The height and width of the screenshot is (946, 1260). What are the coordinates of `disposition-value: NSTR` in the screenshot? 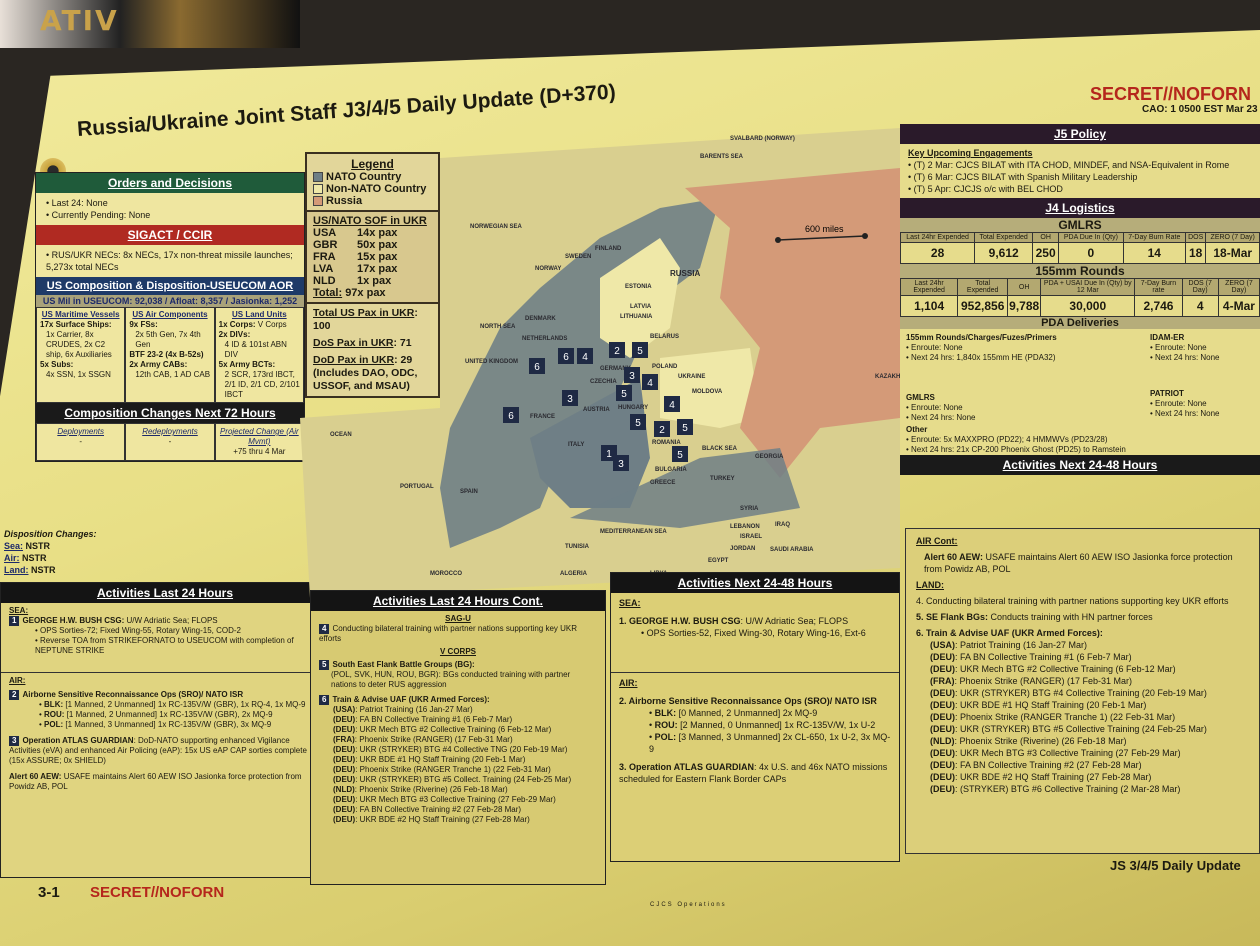 It's located at (34, 558).